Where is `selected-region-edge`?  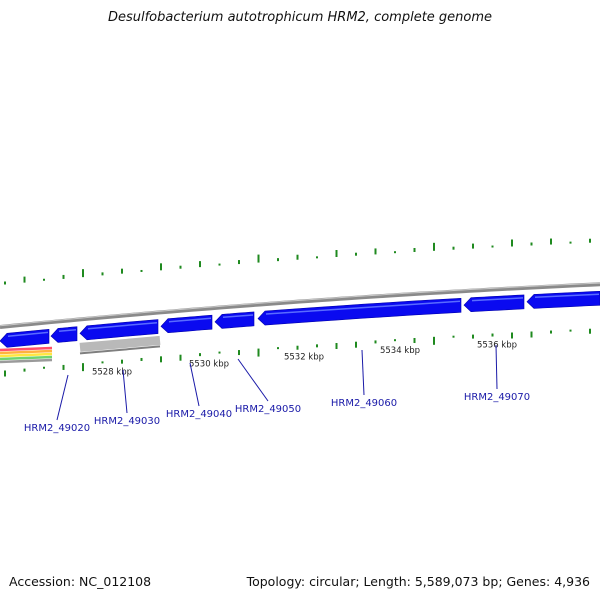
selected-region-edge is located at coordinates (120, 350).